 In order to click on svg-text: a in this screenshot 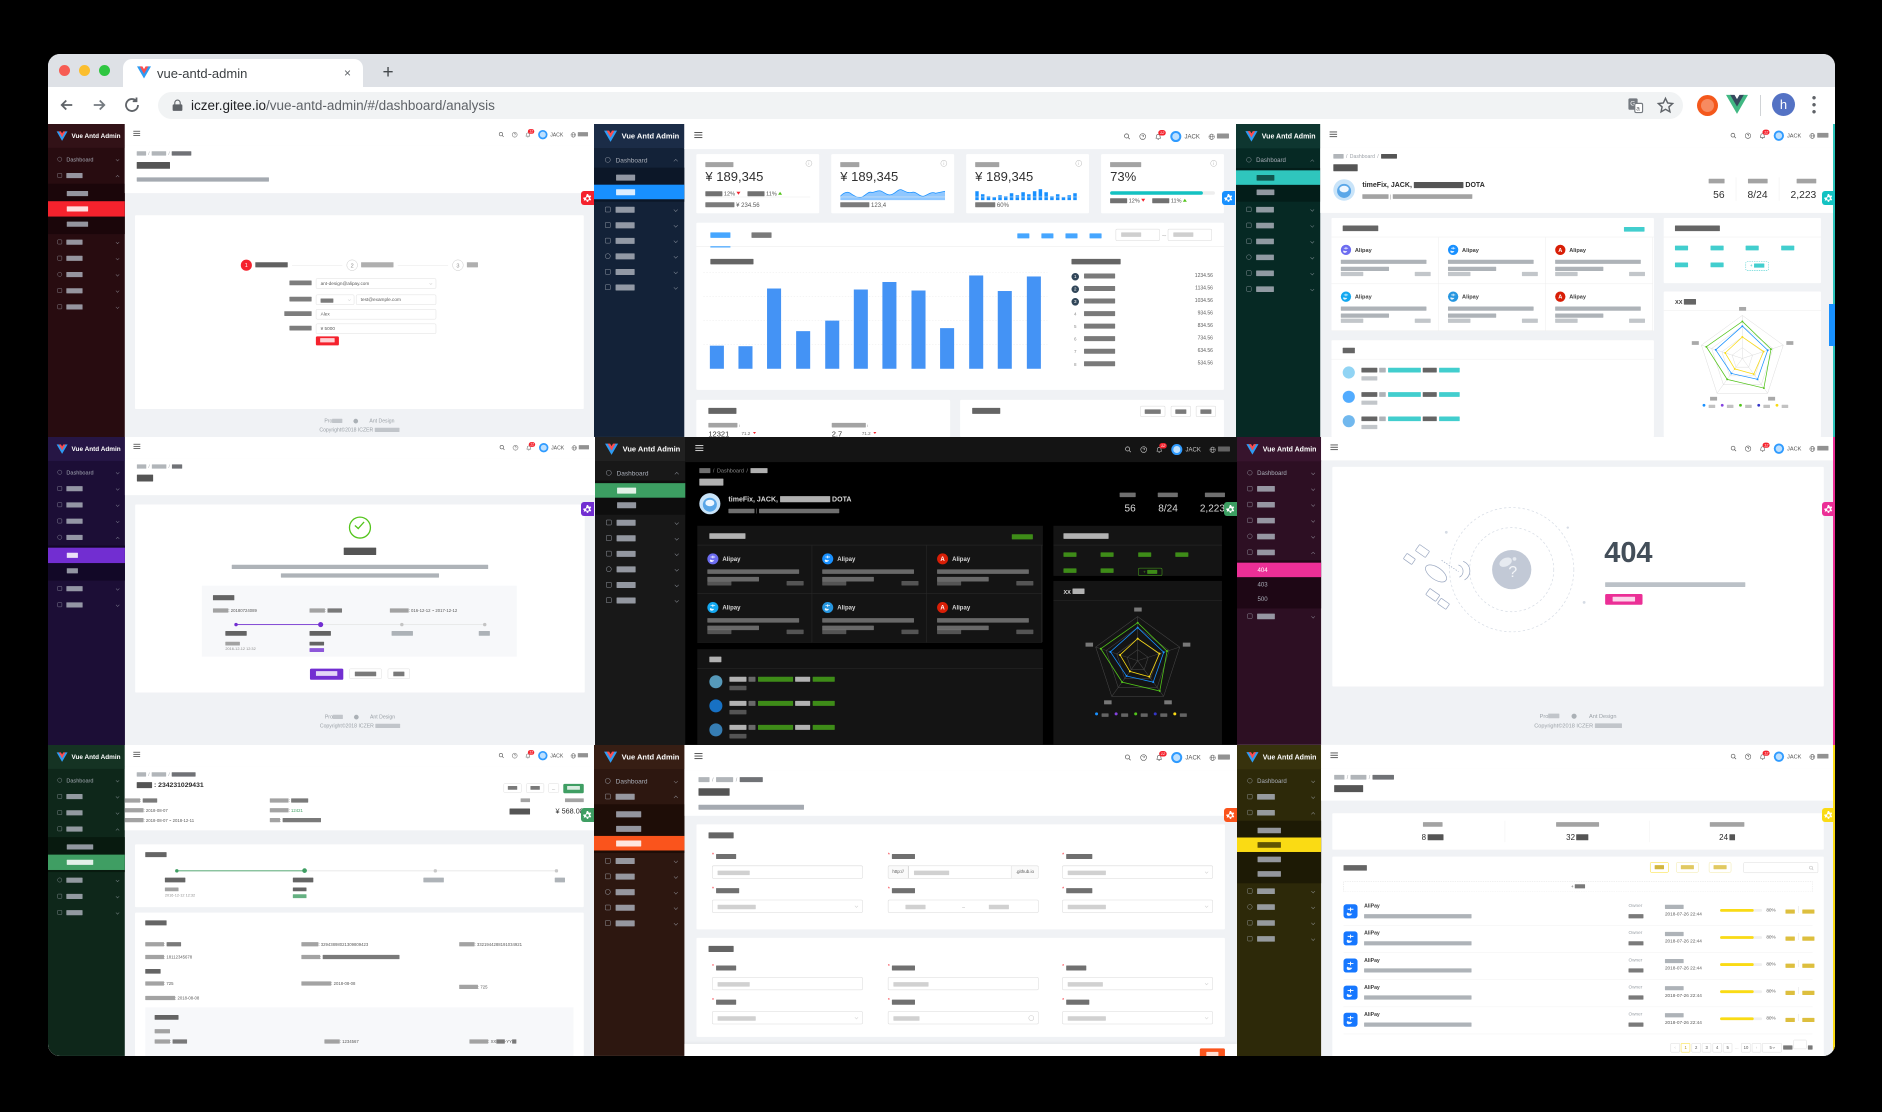, I will do `click(1638, 108)`.